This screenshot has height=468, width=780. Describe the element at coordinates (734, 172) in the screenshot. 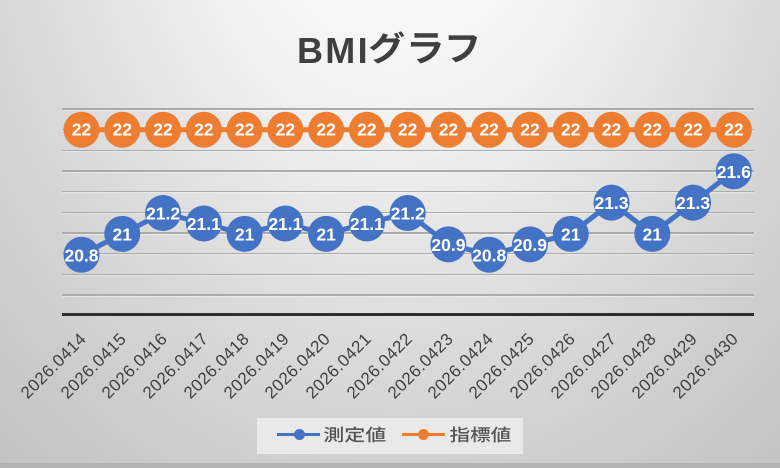

I see `svg-text: 21.6` at that location.